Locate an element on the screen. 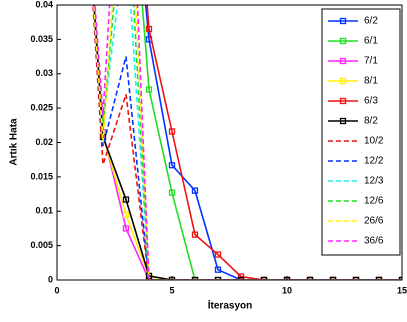 Image resolution: width=407 pixels, height=322 pixels. x-axis-label: İterasyon is located at coordinates (230, 305).